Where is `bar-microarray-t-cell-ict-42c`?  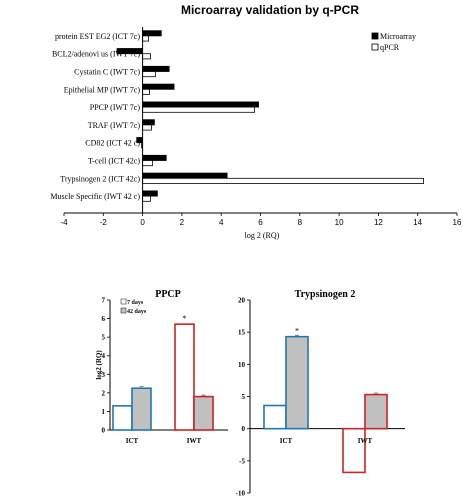 bar-microarray-t-cell-ict-42c is located at coordinates (154, 157).